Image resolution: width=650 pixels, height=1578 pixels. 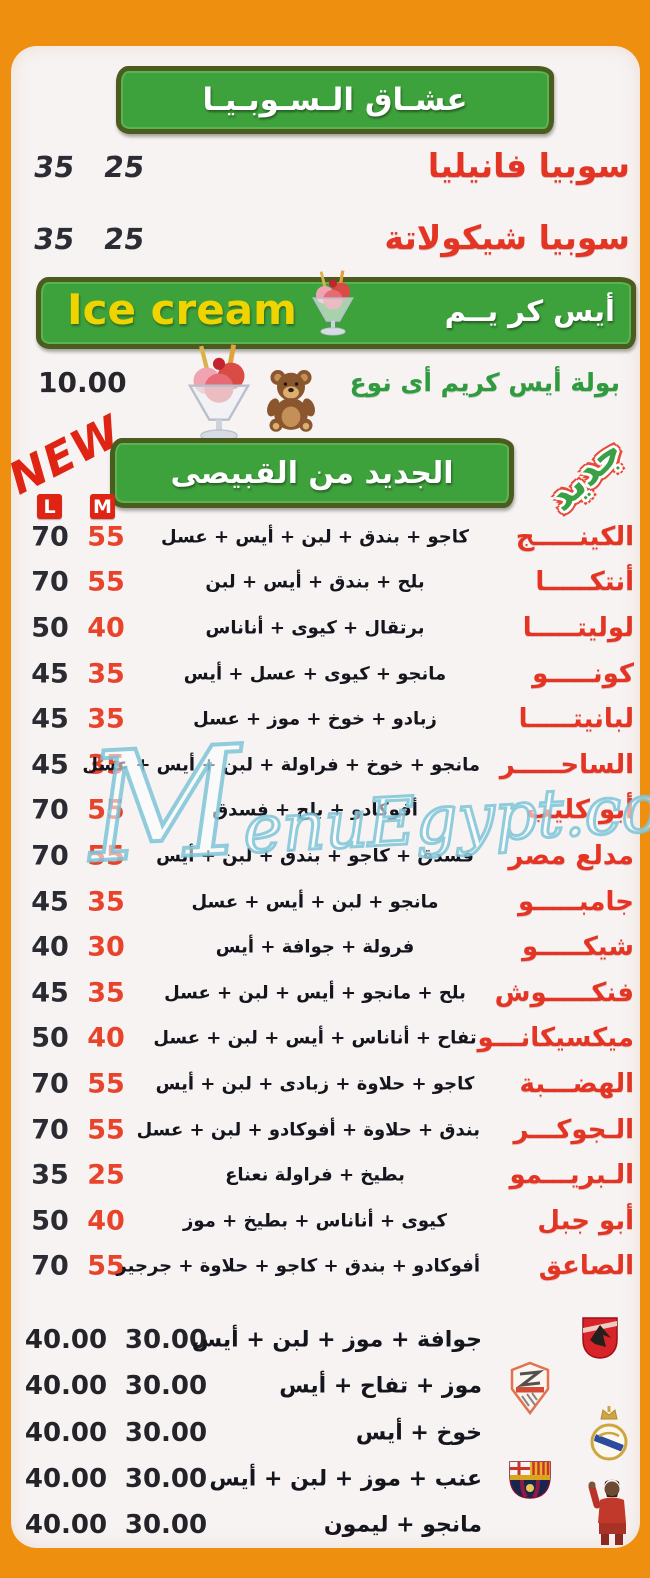 I want to click on menu-row: 45 35 مانجو + كيوى + عسل + أيس كونـــــو, so click(x=325, y=674).